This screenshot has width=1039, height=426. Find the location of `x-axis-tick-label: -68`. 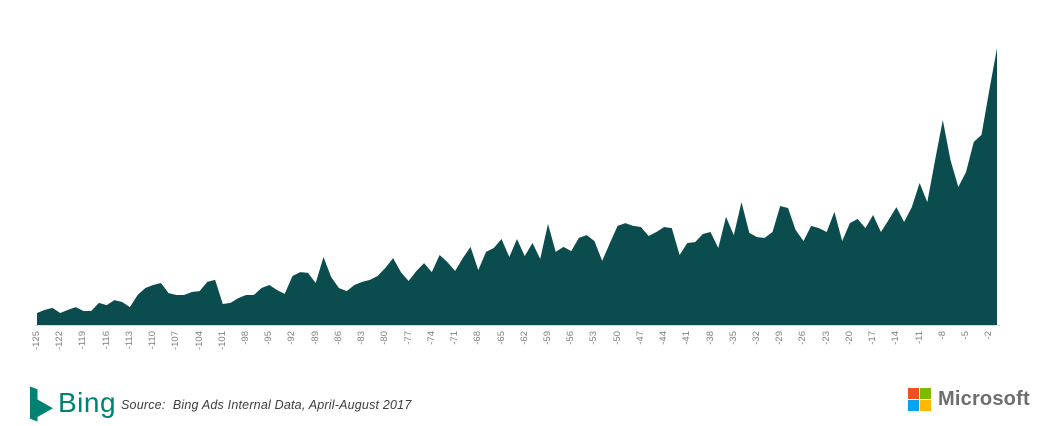

x-axis-tick-label: -68 is located at coordinates (478, 338).